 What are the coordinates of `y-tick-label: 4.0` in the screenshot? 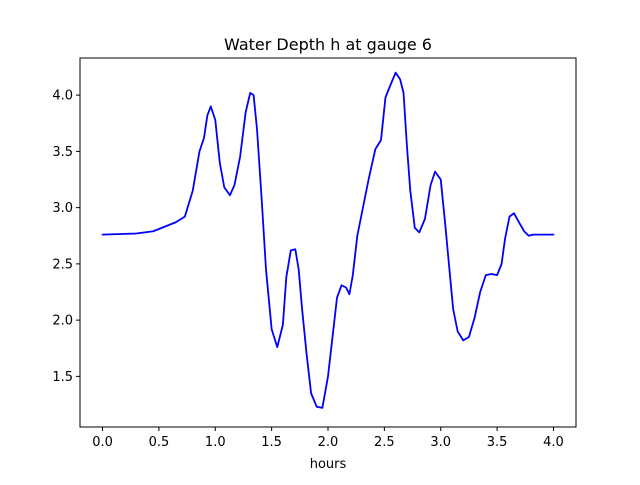 It's located at (62, 96).